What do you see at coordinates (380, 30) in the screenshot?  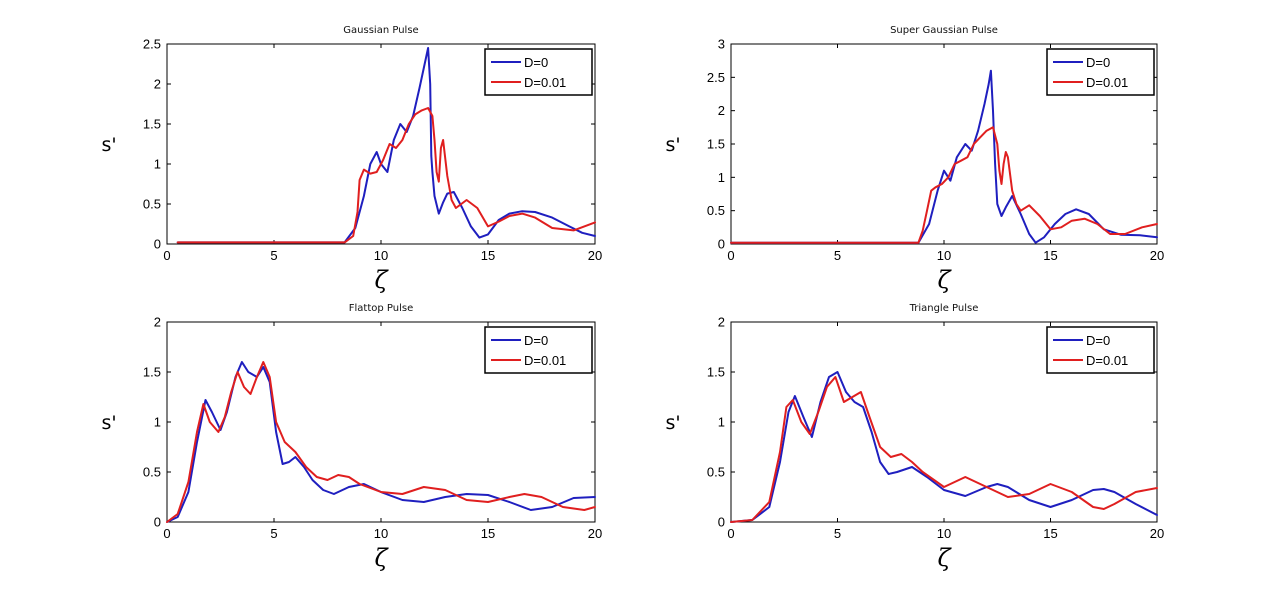 I see `chart-title: Gaussian Pulse` at bounding box center [380, 30].